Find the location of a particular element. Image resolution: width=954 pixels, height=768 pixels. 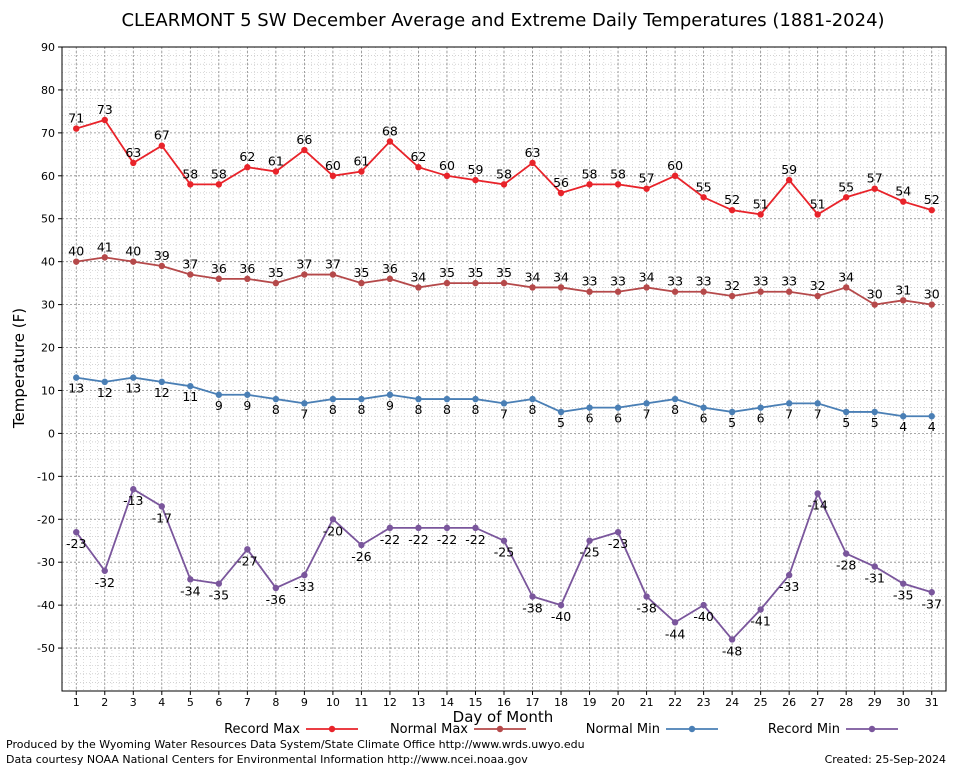

x-tick-label: 27 is located at coordinates (818, 702).